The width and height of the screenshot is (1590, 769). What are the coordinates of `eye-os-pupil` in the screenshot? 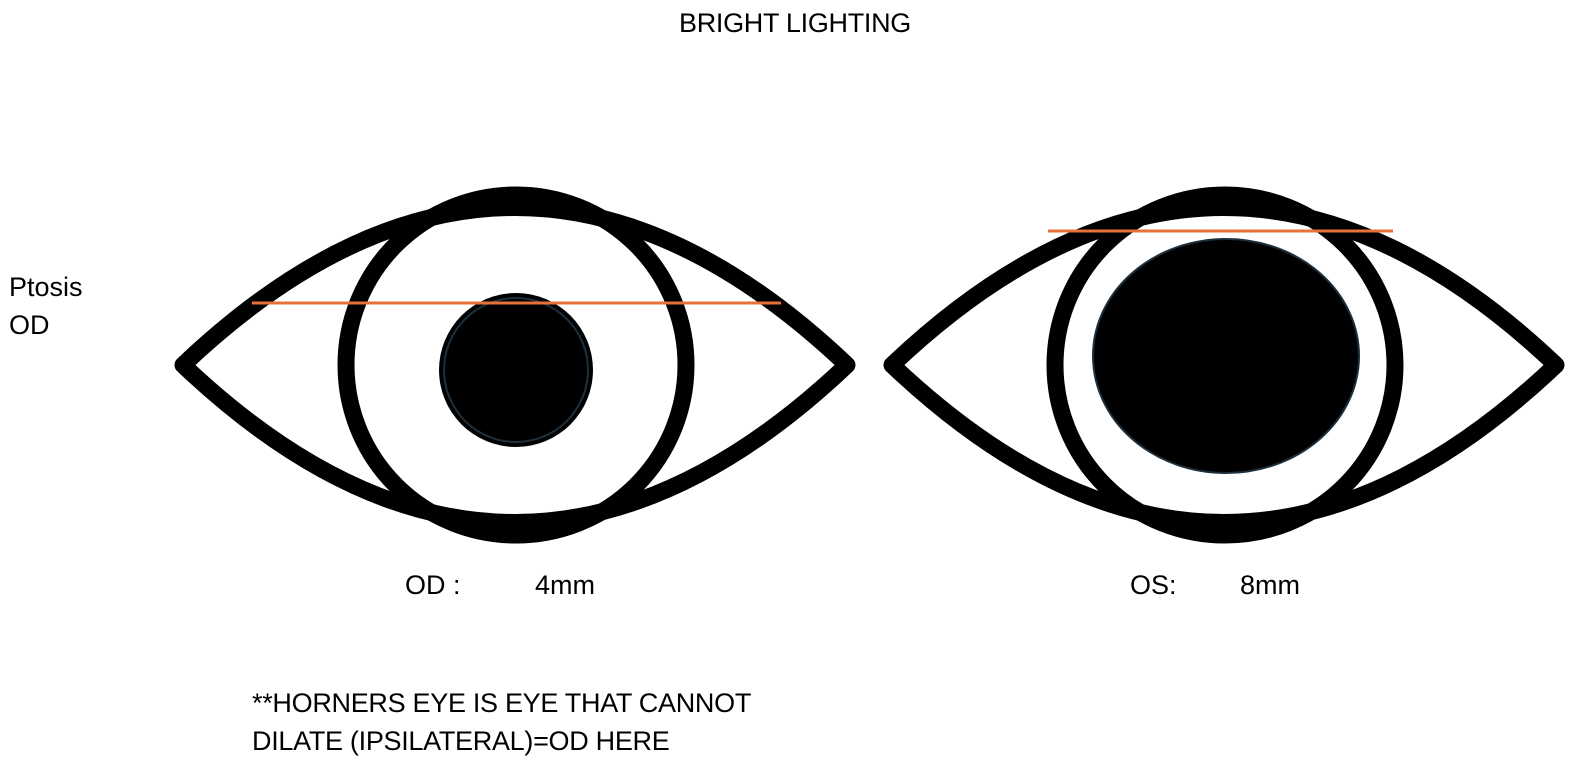 It's located at (1226, 356).